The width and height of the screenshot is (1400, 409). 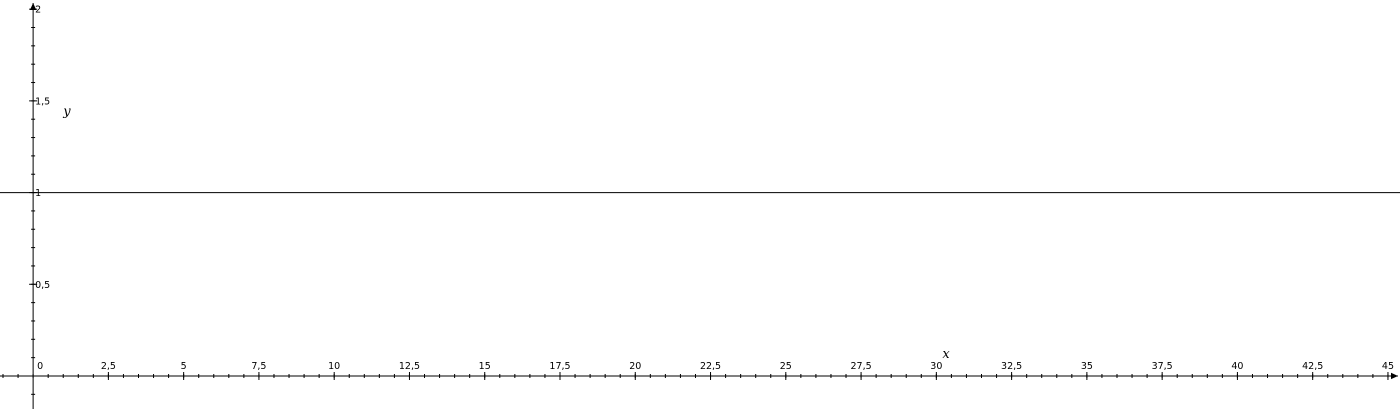 I want to click on x-tick-label: 37,5, so click(x=1162, y=366).